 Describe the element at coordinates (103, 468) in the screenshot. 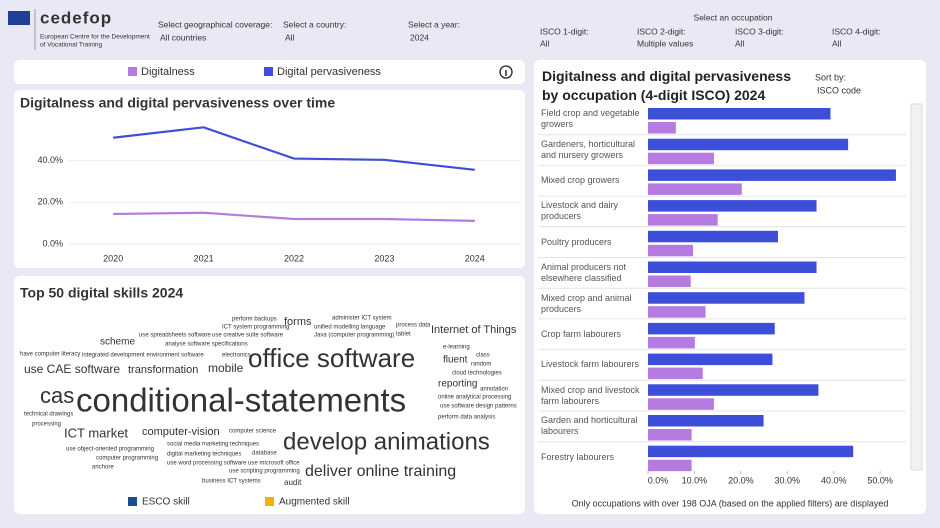

I see `skill-word: anchore` at that location.